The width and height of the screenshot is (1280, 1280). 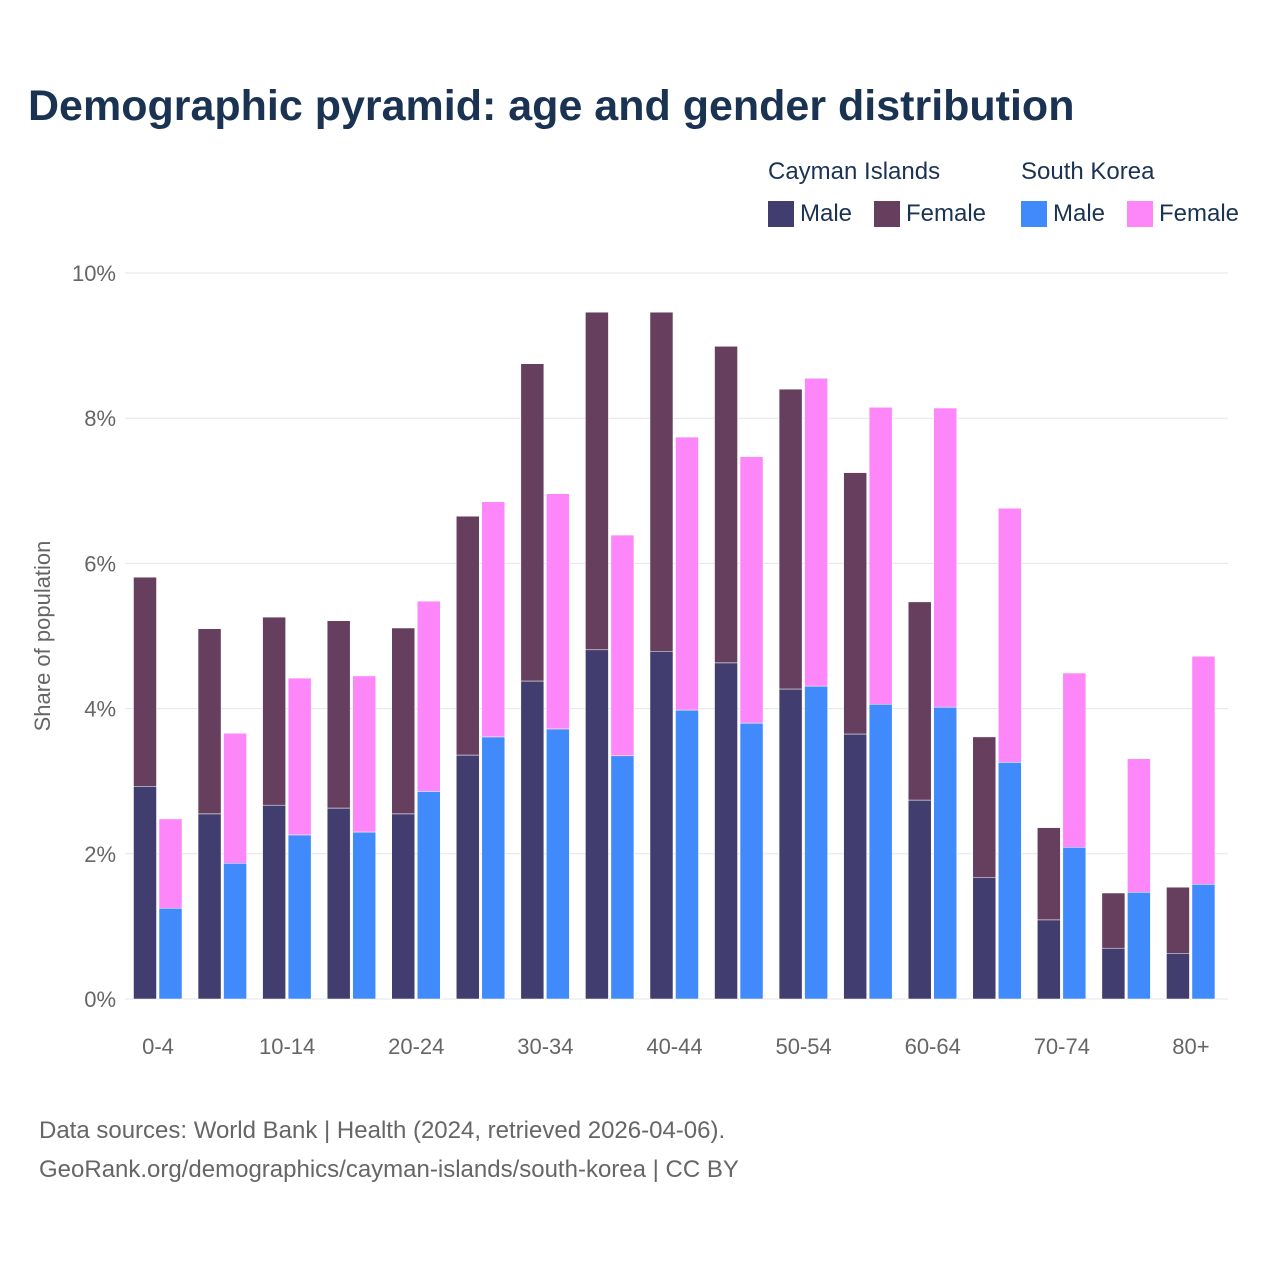 I want to click on x-tick-label: 0-4, so click(x=158, y=1046).